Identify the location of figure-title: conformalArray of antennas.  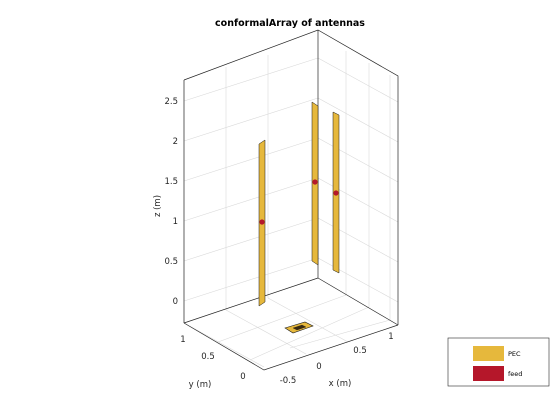
(290, 23).